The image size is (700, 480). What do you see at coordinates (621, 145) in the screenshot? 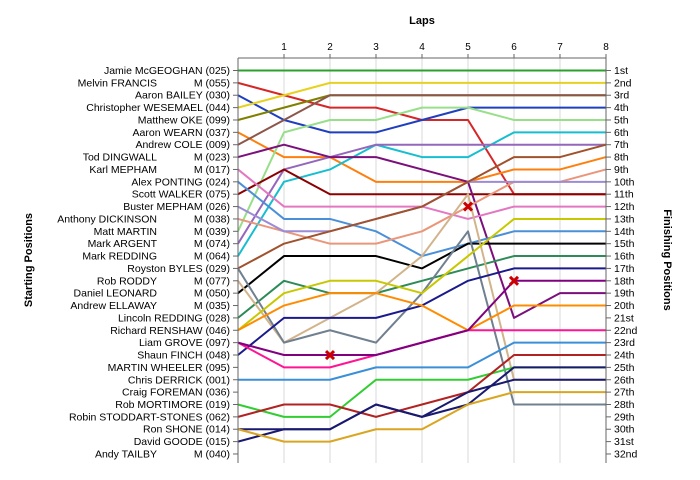
I see `finishing-position-label: 7th` at bounding box center [621, 145].